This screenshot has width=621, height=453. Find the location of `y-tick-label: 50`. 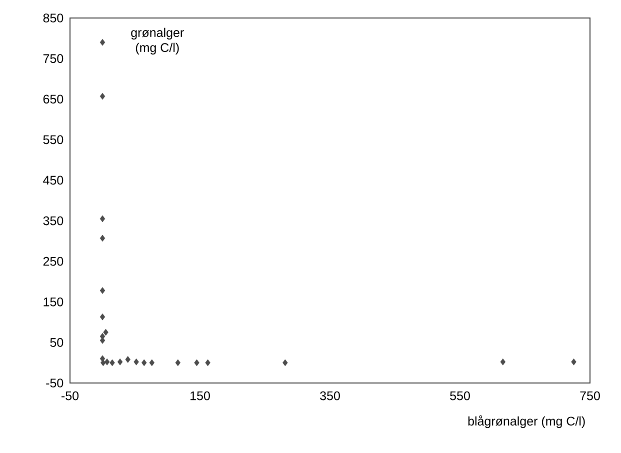

y-tick-label: 50 is located at coordinates (57, 342).